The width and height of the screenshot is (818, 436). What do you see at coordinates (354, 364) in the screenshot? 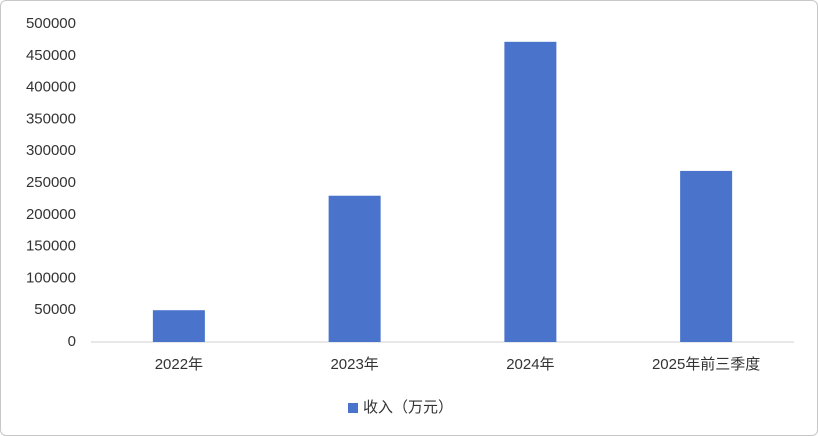
I see `x-tick-label: 2023年` at bounding box center [354, 364].